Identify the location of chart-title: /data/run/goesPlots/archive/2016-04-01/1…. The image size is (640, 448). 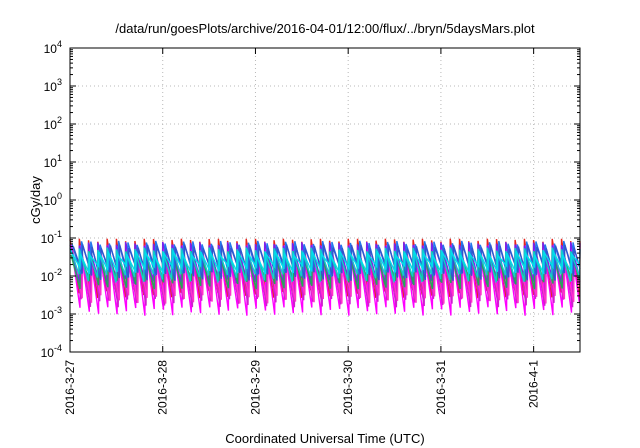
(325, 28).